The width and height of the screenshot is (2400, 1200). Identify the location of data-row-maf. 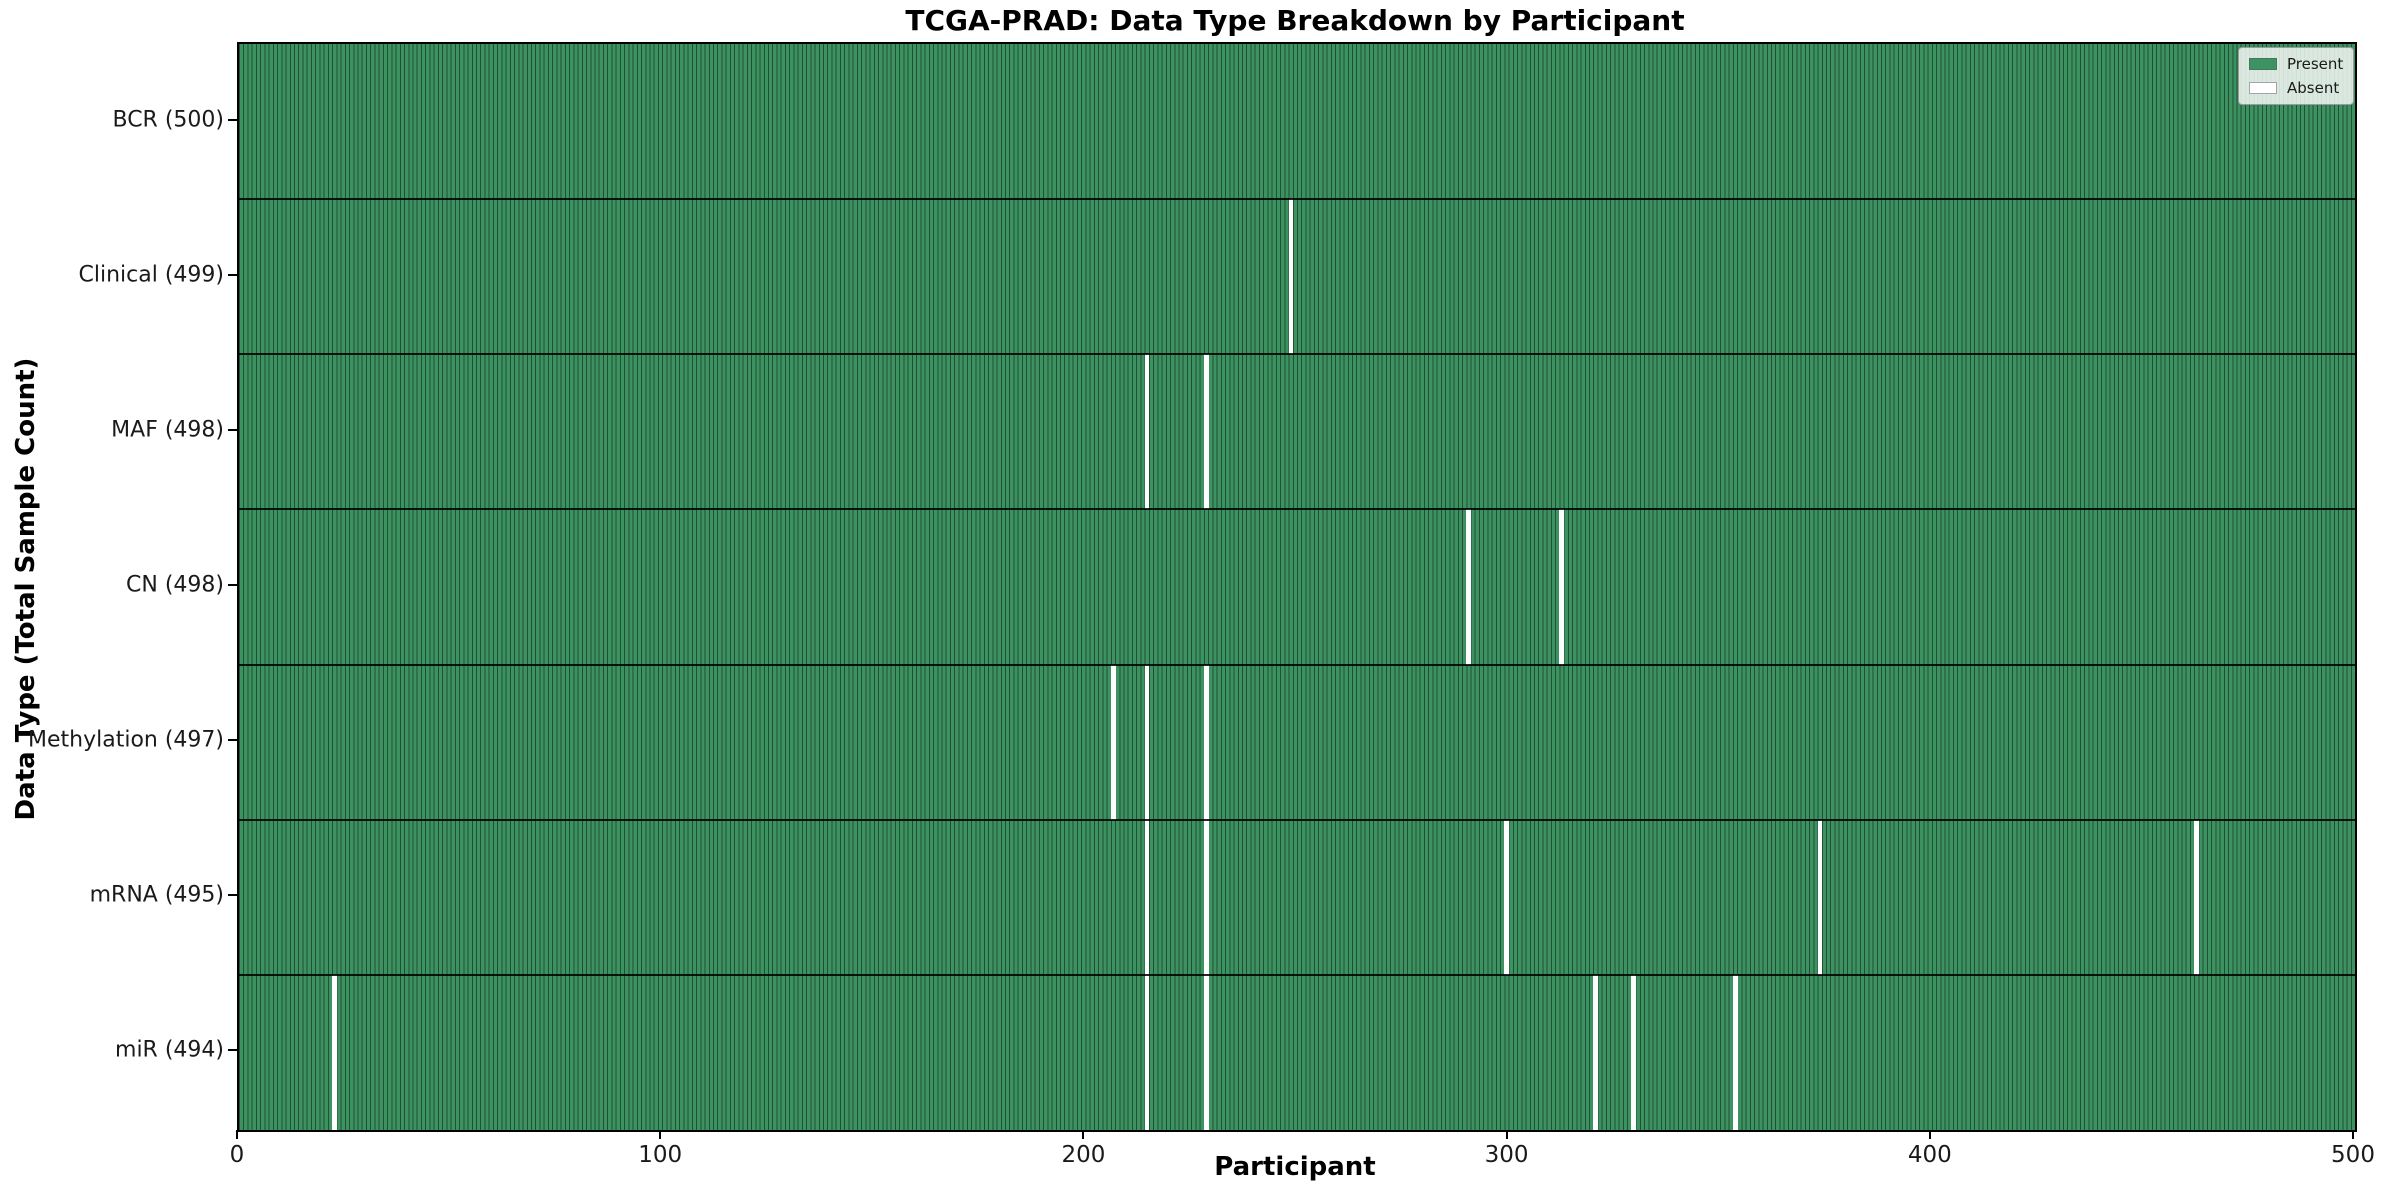
(1297, 432).